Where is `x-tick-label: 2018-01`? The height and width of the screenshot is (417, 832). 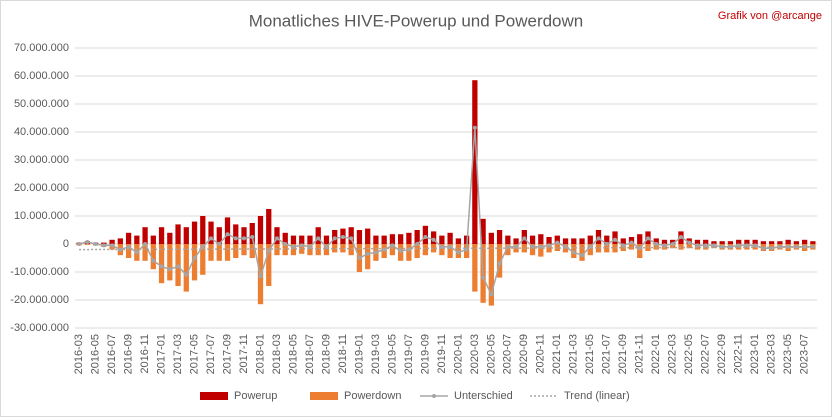 x-tick-label: 2018-01 is located at coordinates (260, 354).